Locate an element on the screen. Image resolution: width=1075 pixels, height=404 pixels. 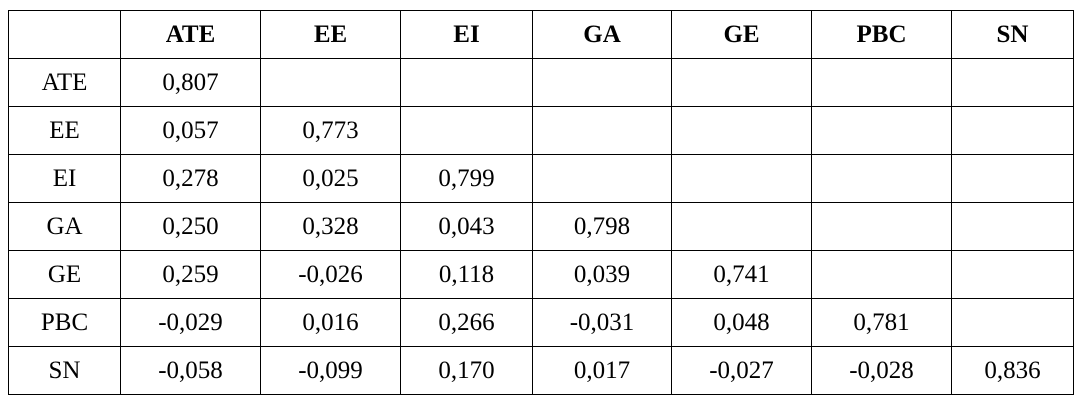
table-cell: 0,057 is located at coordinates (190, 130).